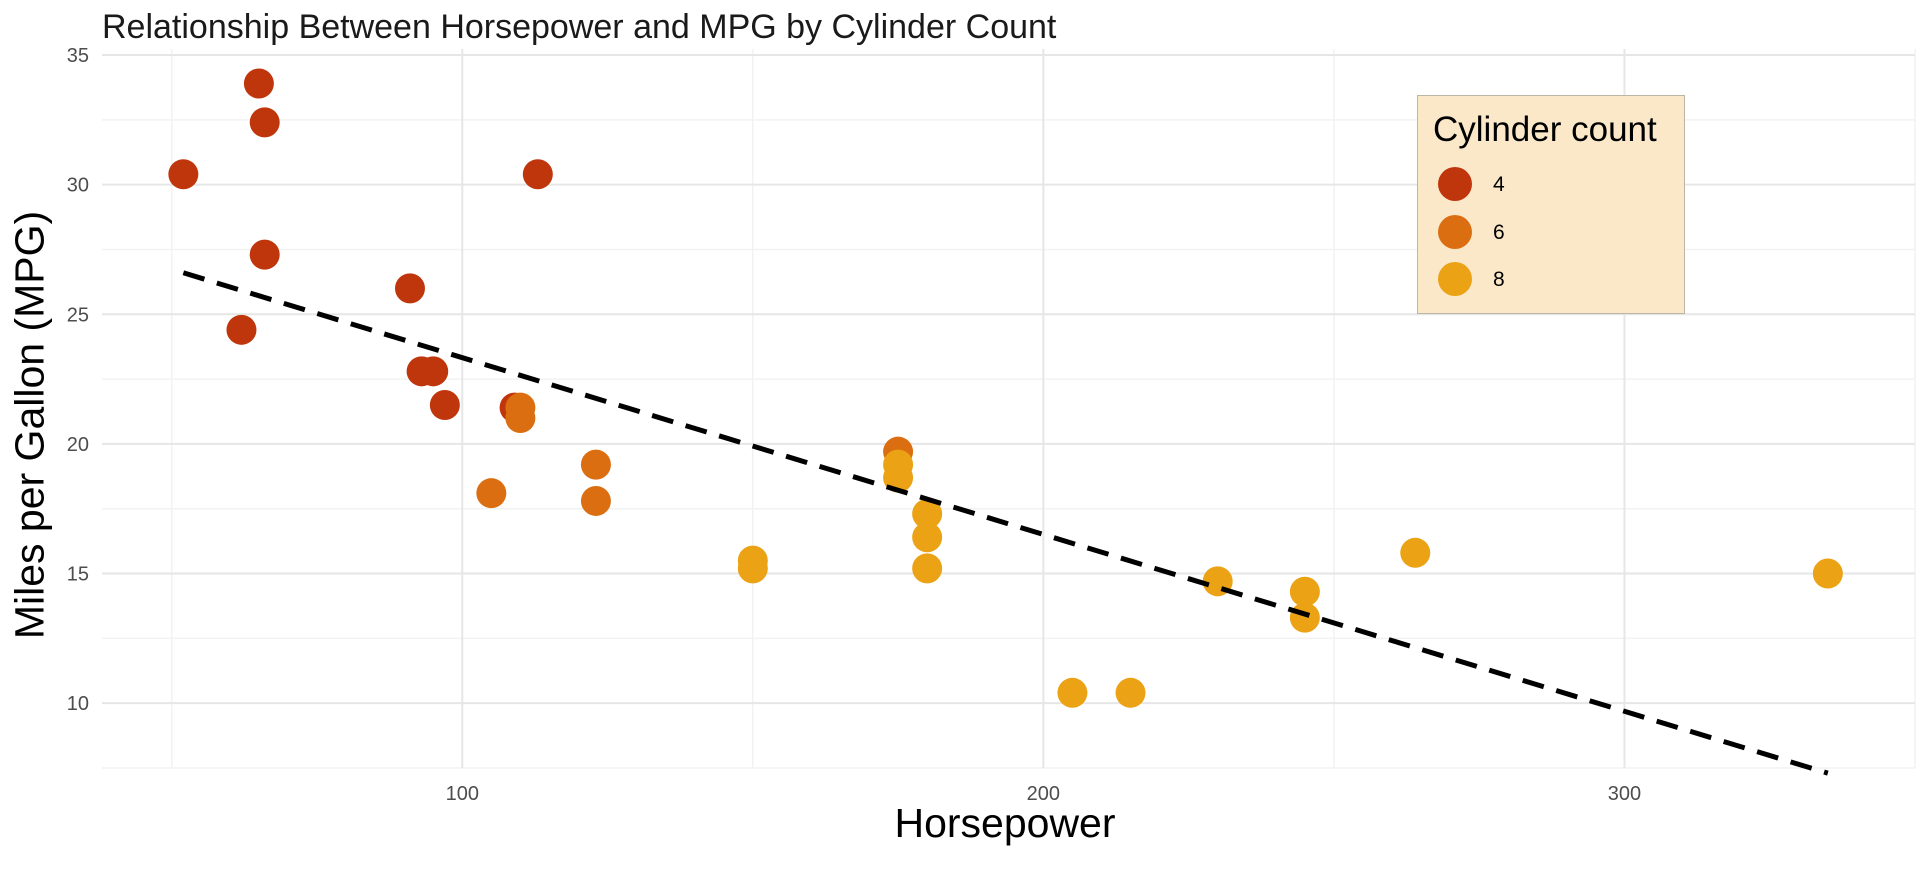 Image resolution: width=1920 pixels, height=869 pixels. What do you see at coordinates (78, 56) in the screenshot?
I see `y-tick-label: 35` at bounding box center [78, 56].